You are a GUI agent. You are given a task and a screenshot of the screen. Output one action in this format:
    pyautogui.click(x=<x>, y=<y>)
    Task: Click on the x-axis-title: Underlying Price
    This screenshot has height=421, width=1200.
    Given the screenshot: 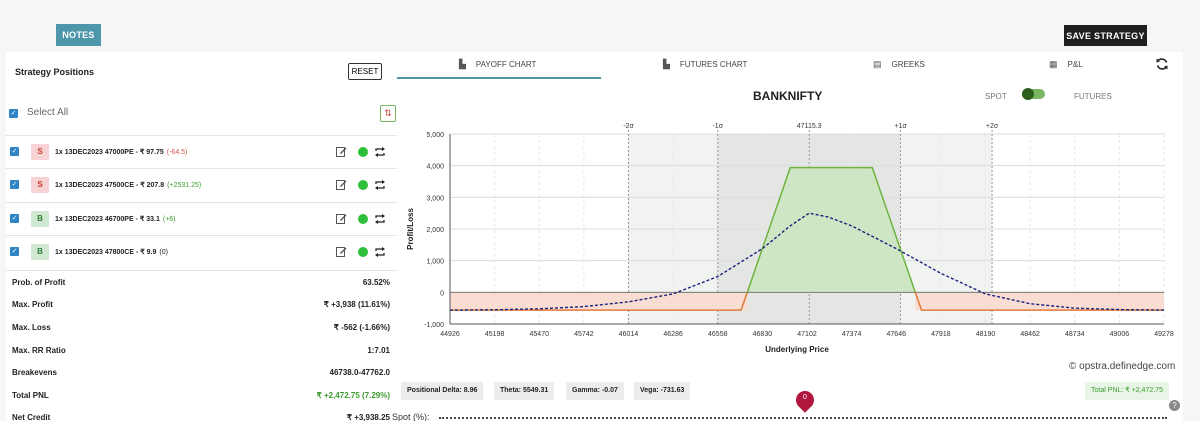 What is the action you would take?
    pyautogui.click(x=797, y=349)
    